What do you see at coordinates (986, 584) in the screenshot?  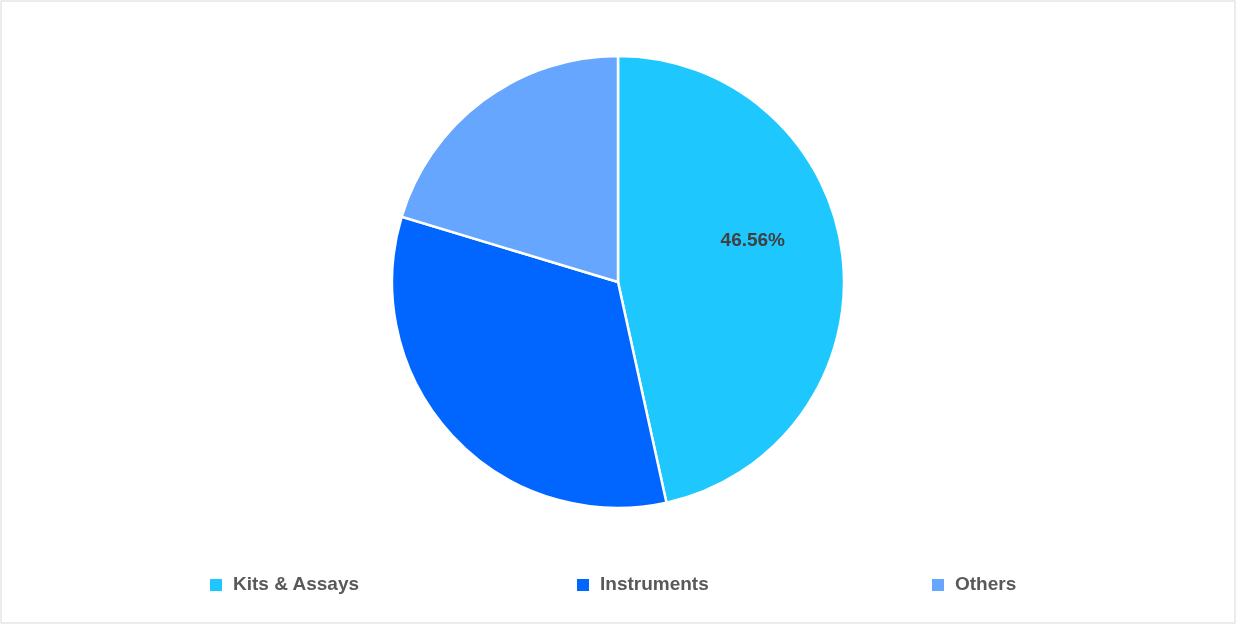 I see `legend-label: Others` at bounding box center [986, 584].